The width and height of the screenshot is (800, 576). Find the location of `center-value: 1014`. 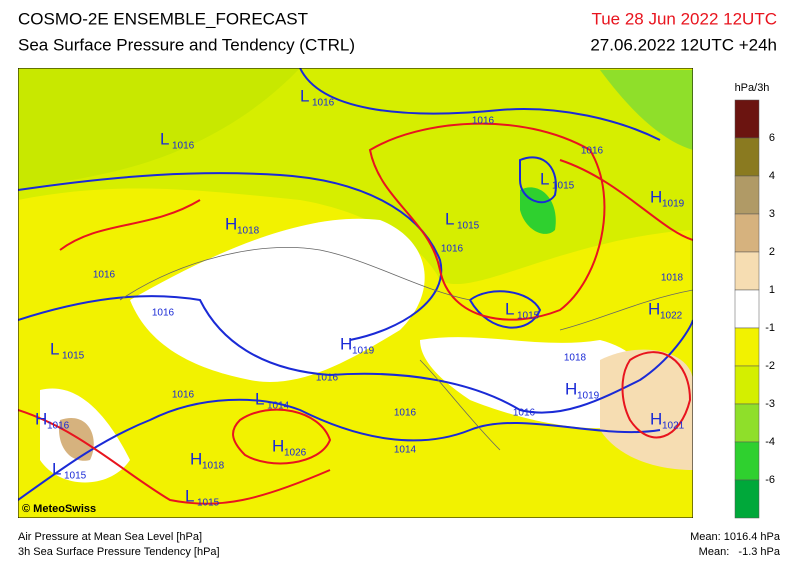

center-value: 1014 is located at coordinates (278, 406).